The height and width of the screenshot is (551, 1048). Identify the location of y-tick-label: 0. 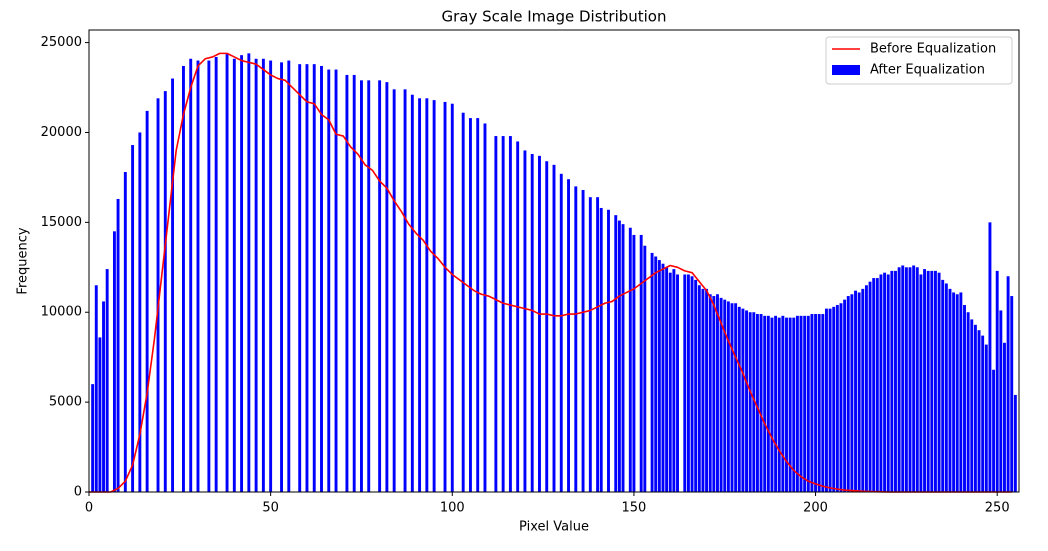
(78, 492).